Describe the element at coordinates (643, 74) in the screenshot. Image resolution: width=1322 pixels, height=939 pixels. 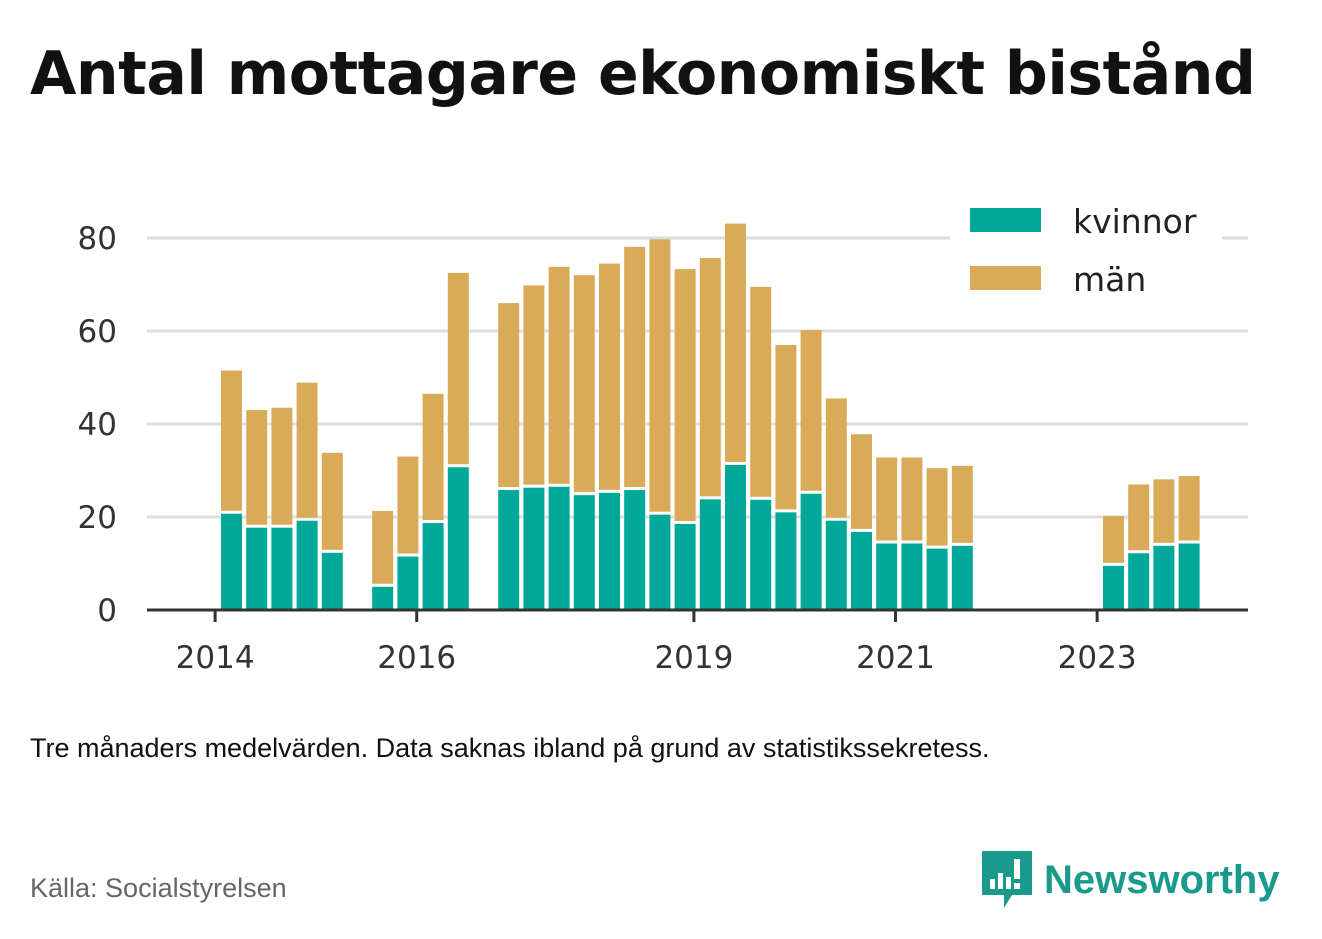
I see `chart-title: Antal mottagare ekonomiskt bistånd` at that location.